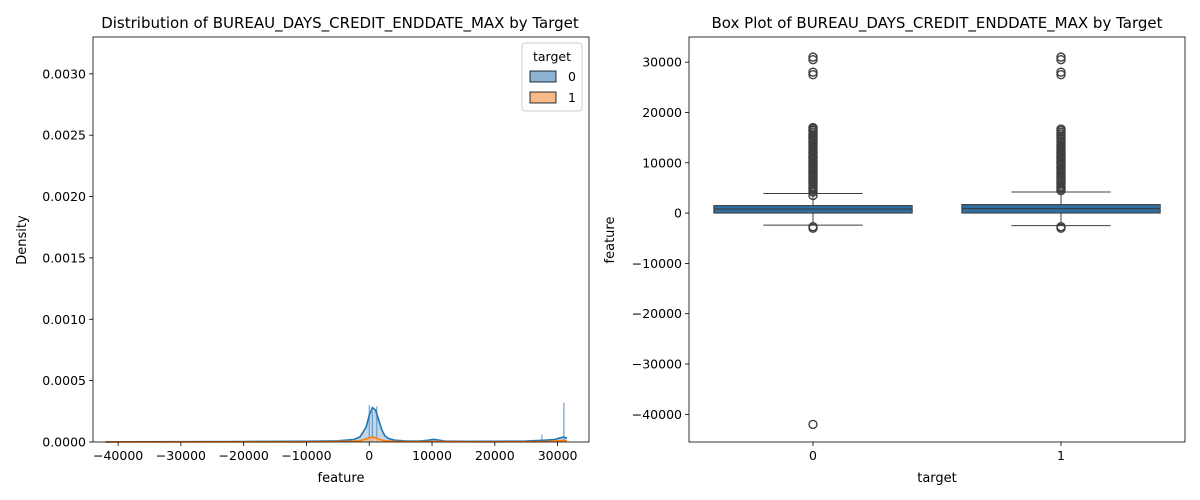  What do you see at coordinates (64, 135) in the screenshot?
I see `y-tick-label: 0.0025` at bounding box center [64, 135].